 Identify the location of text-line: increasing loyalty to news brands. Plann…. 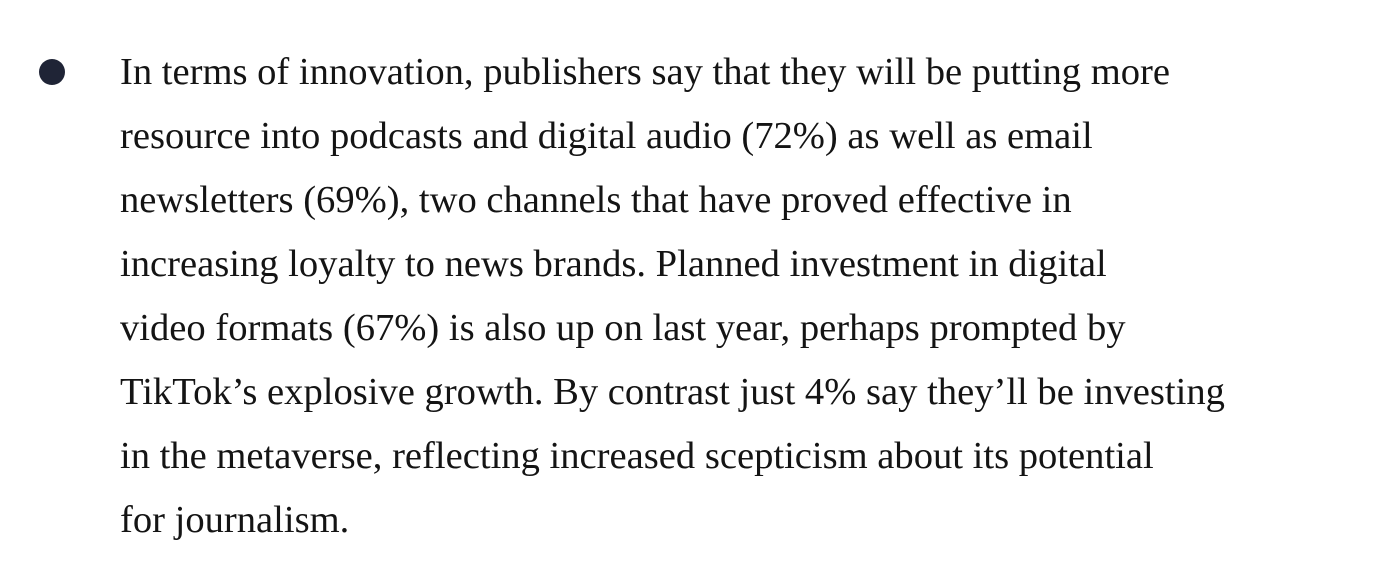
(613, 264).